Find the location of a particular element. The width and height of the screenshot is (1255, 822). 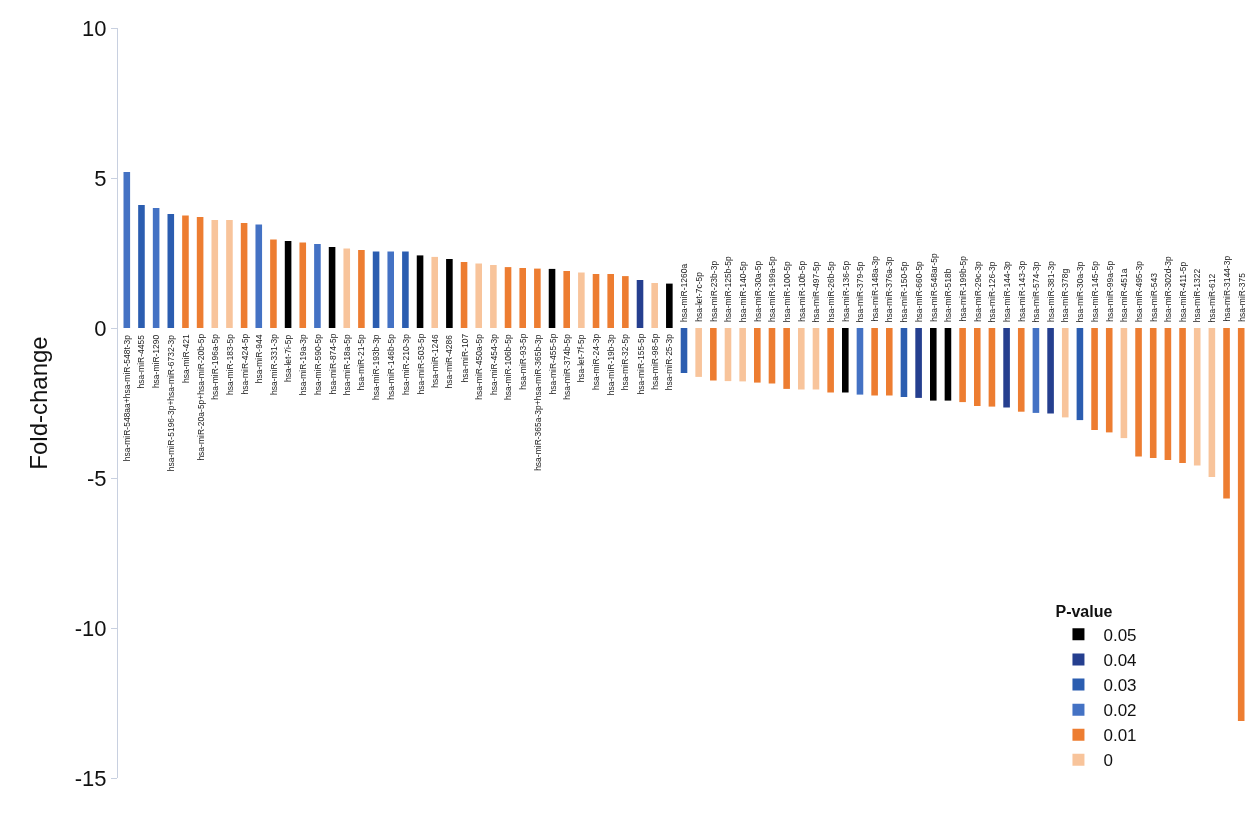

x-tick-label: hsa-let-7c-5p is located at coordinates (698, 296).